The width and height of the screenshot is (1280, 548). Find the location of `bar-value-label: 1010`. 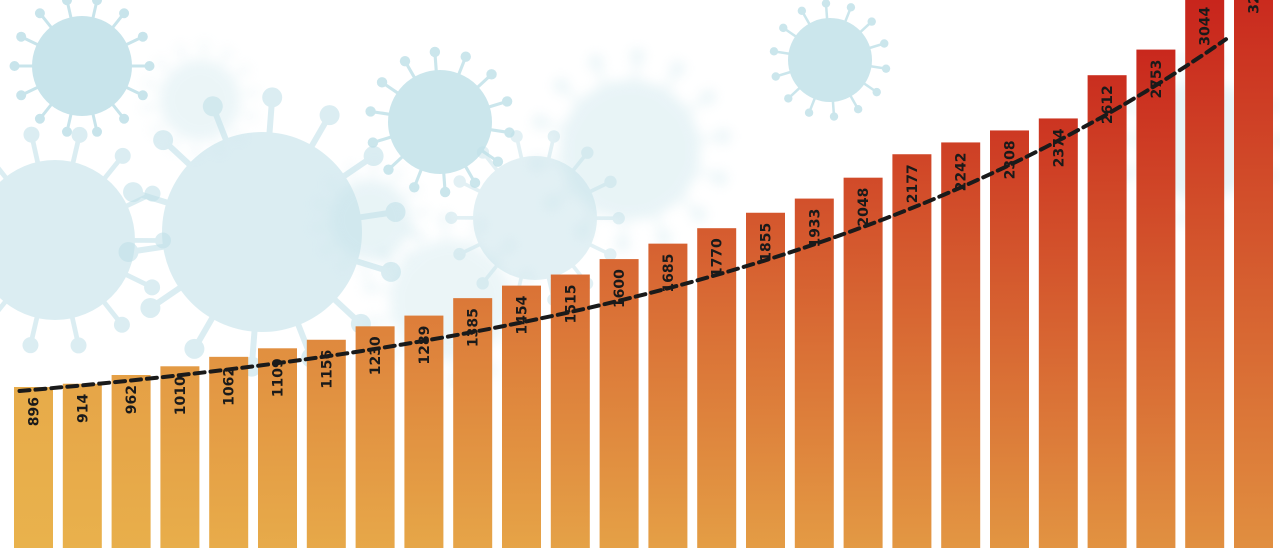

bar-value-label: 1010 is located at coordinates (181, 395).